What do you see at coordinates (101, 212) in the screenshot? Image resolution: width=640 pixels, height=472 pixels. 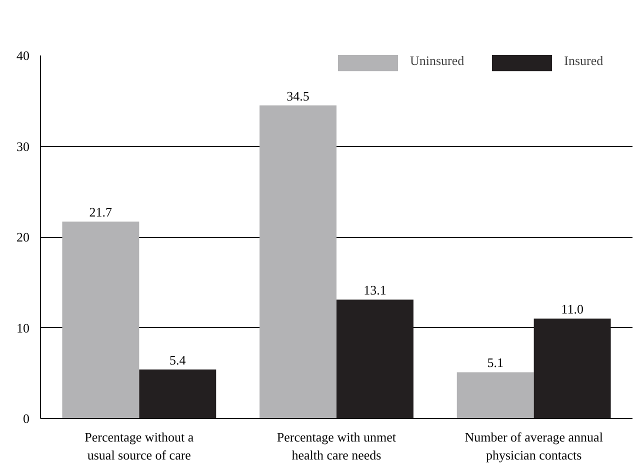 I see `data-label: 21.7` at bounding box center [101, 212].